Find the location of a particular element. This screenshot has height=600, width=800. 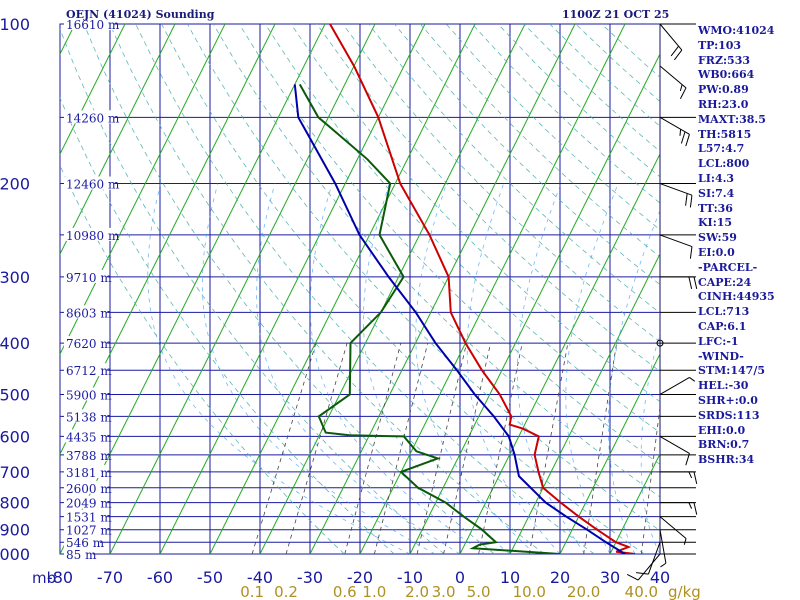

pressure-tick-label: 100 is located at coordinates (15, 24).